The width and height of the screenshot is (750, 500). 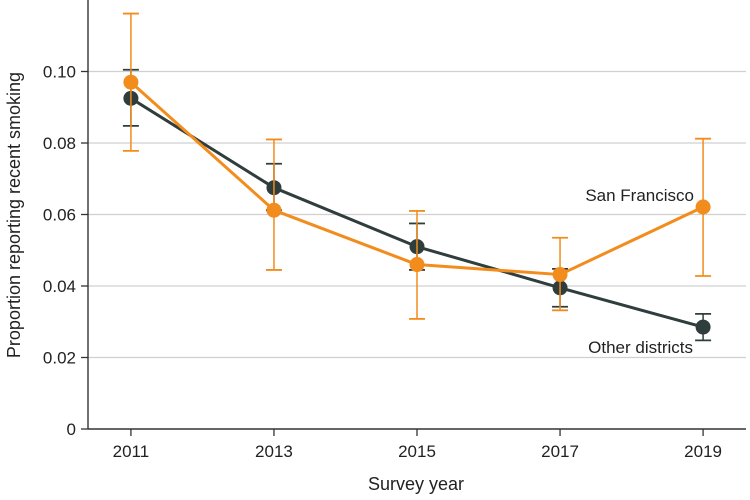 I want to click on y-tick-label: 0, so click(x=71, y=429).